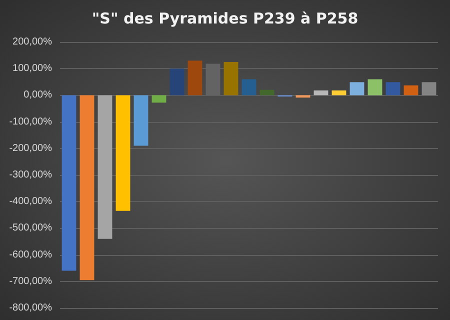 The width and height of the screenshot is (450, 320). What do you see at coordinates (38, 95) in the screenshot?
I see `y-tick-label: 0,00%` at bounding box center [38, 95].